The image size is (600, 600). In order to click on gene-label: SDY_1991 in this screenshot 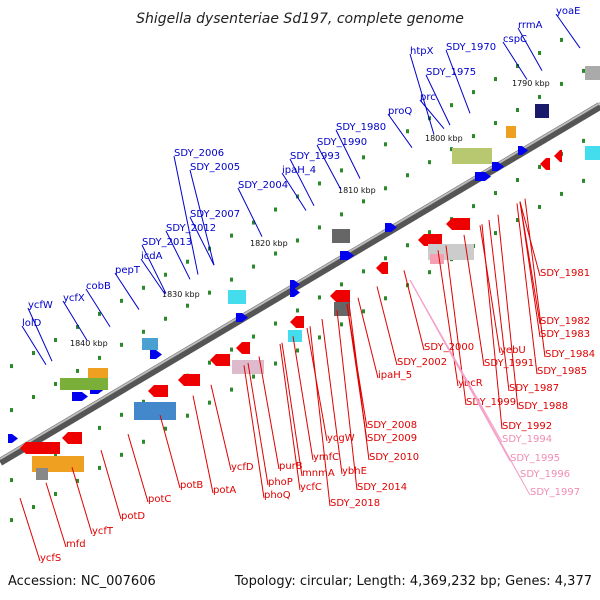, I will do `click(509, 363)`.